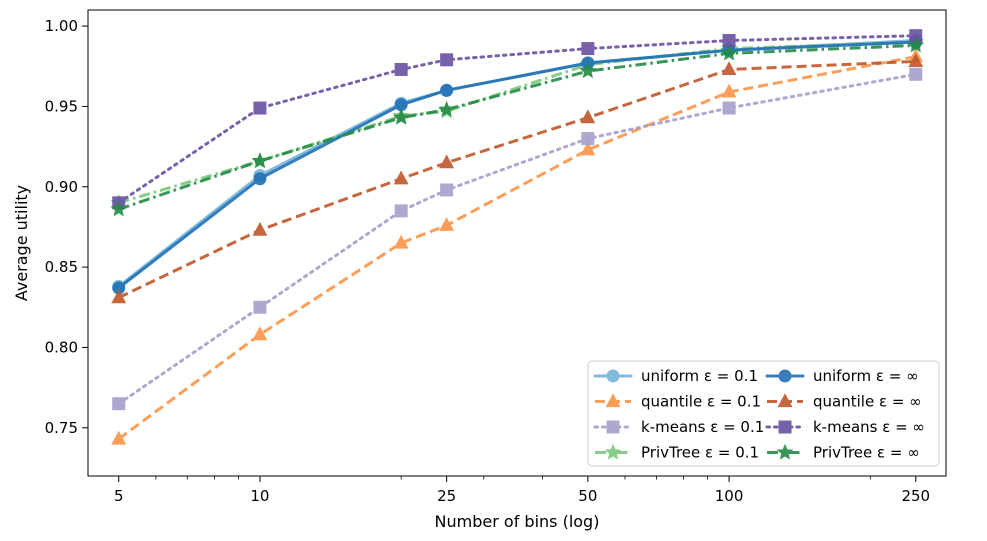  What do you see at coordinates (869, 427) in the screenshot?
I see `legend-label-kmeans-inf: k-means ε = ∞` at bounding box center [869, 427].